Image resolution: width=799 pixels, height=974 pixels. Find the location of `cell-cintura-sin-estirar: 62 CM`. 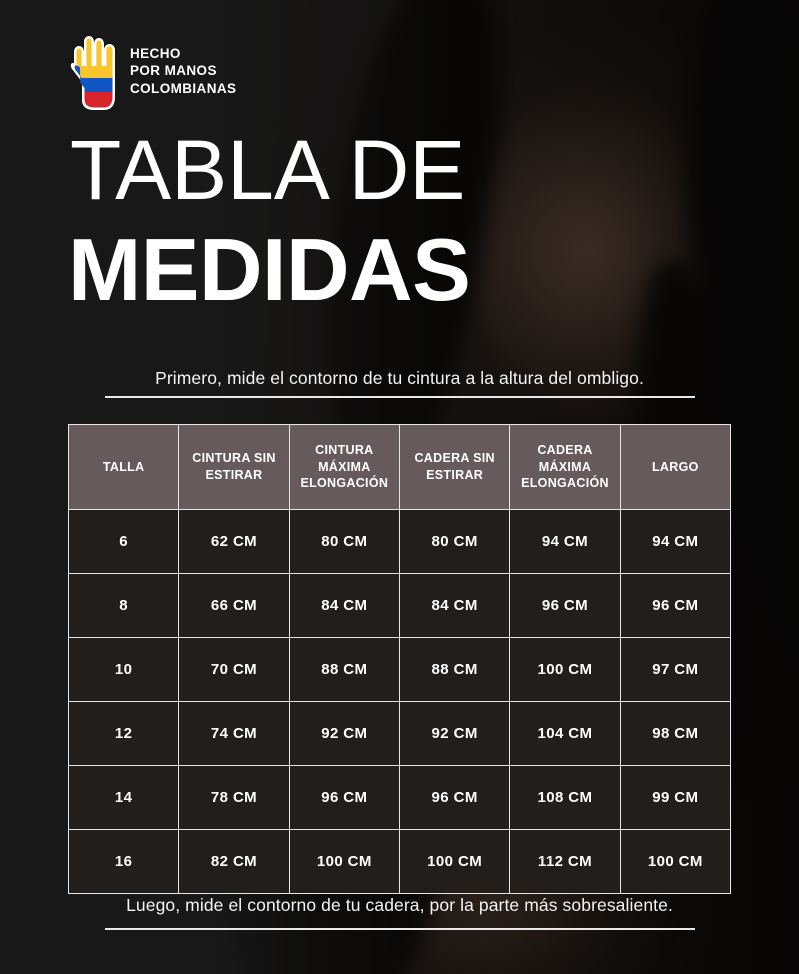

cell-cintura-sin-estirar: 62 CM is located at coordinates (234, 541).